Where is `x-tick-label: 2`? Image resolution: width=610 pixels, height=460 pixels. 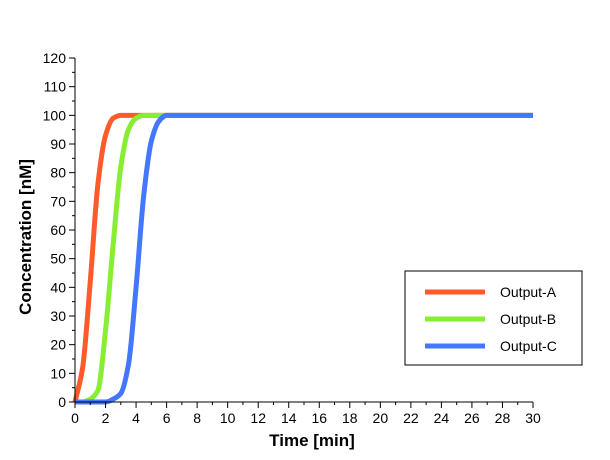
x-tick-label: 2 is located at coordinates (106, 418).